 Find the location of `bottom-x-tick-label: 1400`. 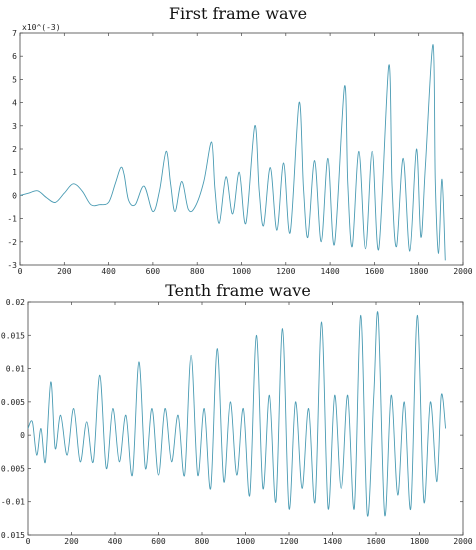

bottom-x-tick-label: 1400 is located at coordinates (332, 541).